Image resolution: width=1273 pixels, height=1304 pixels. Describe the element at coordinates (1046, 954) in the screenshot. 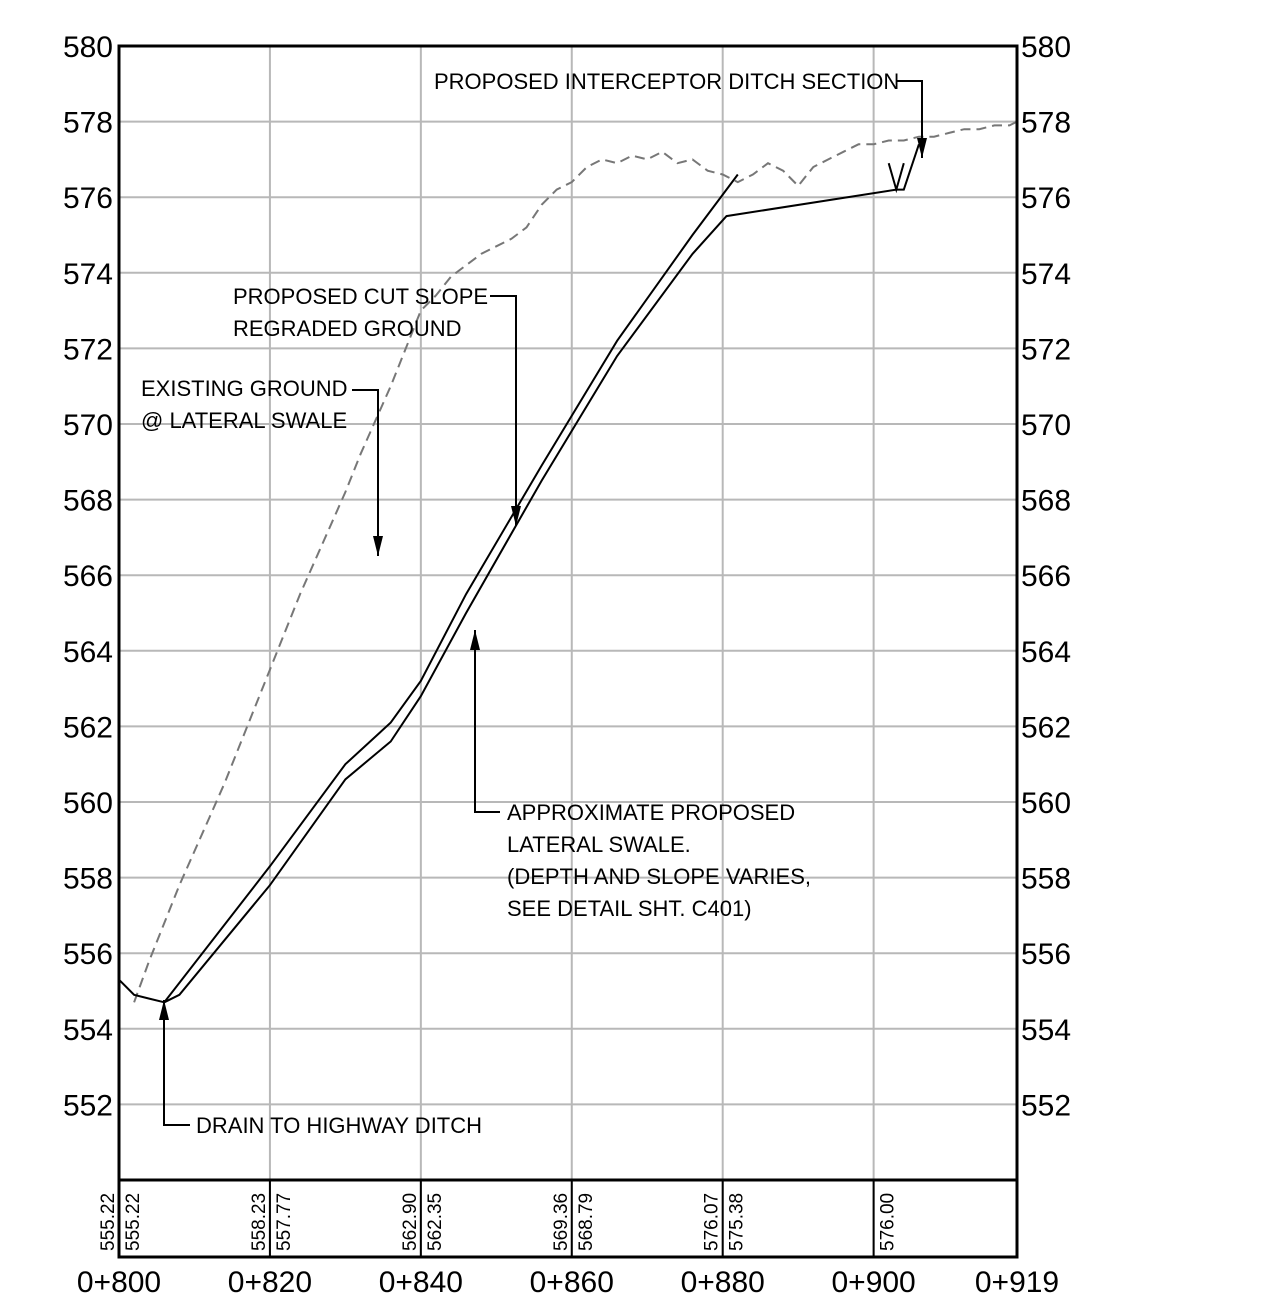

I see `y-tick-right-556: 556` at that location.